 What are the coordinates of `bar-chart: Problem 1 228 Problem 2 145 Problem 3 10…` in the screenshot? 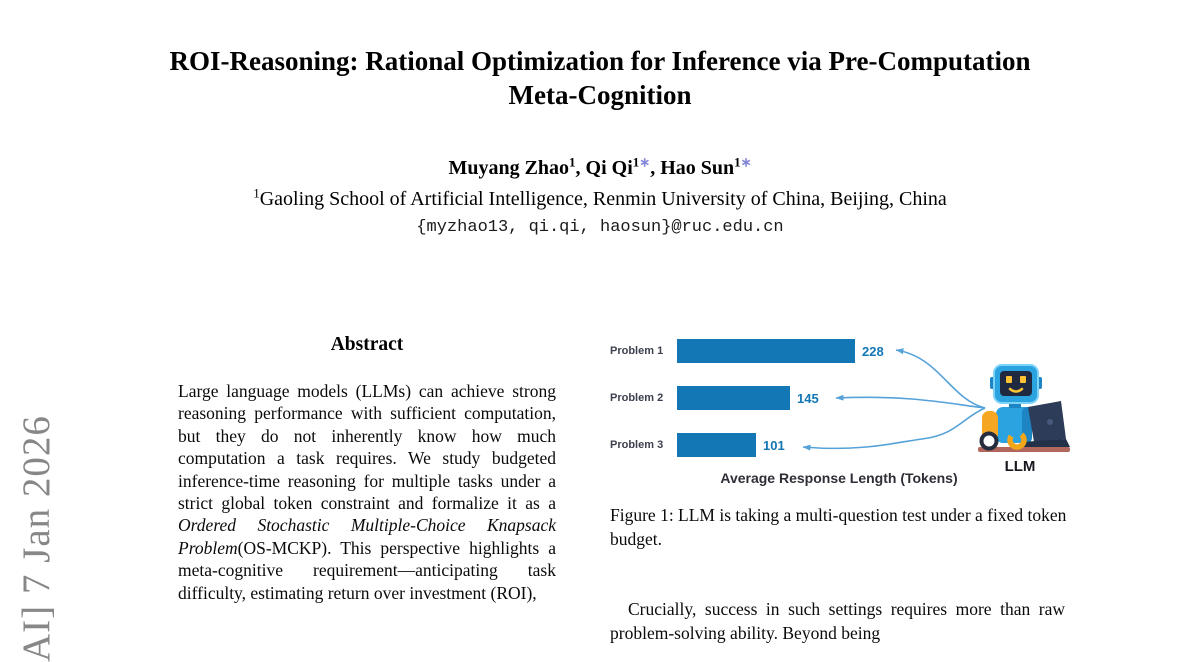 It's located at (747, 409).